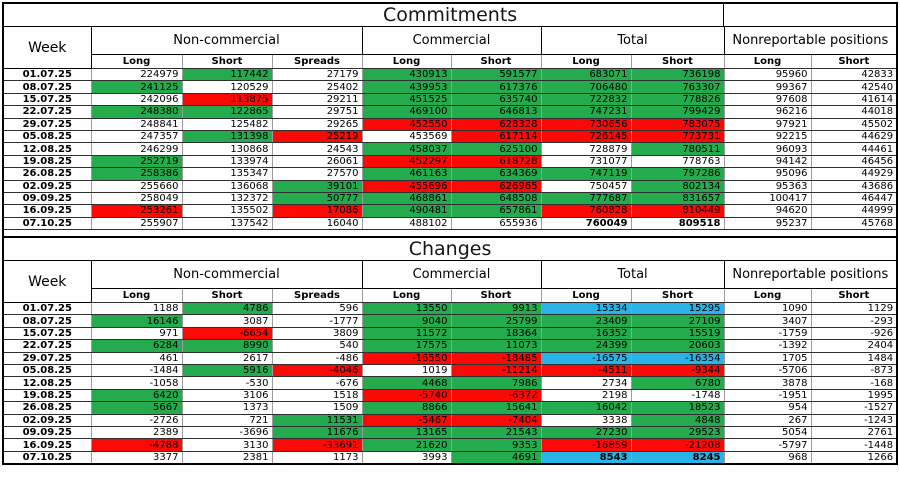 The image size is (900, 486). I want to click on value-cell: 6780, so click(677, 383).